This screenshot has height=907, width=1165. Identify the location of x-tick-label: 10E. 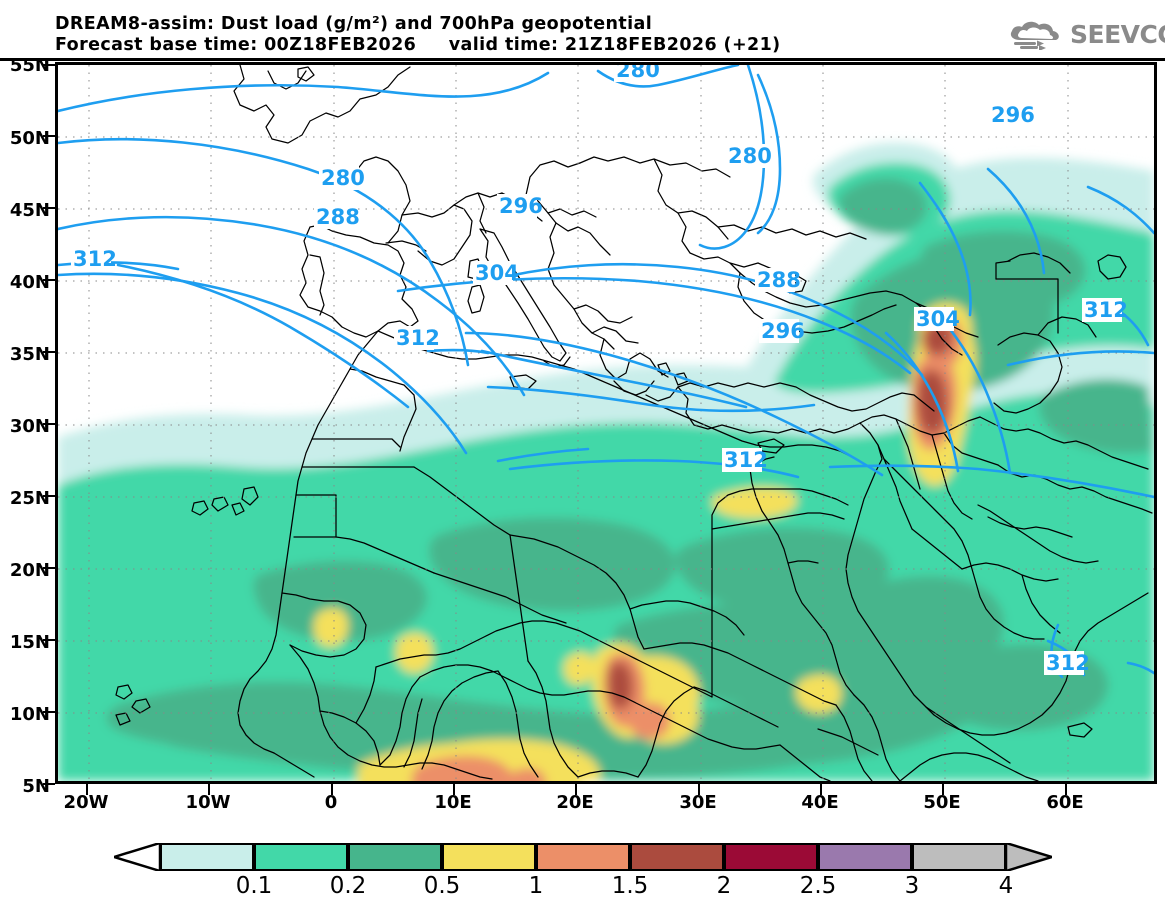
(453, 802).